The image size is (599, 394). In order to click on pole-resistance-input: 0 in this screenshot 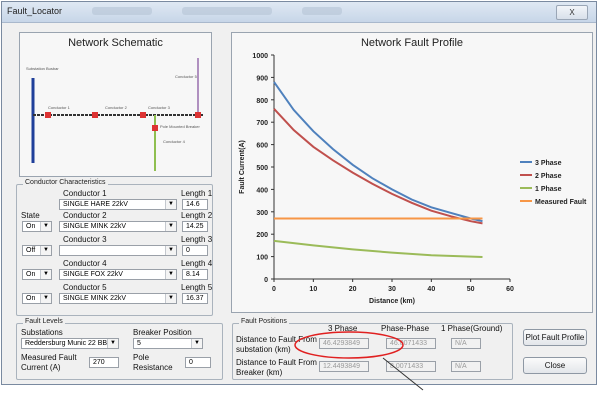, I will do `click(198, 362)`.